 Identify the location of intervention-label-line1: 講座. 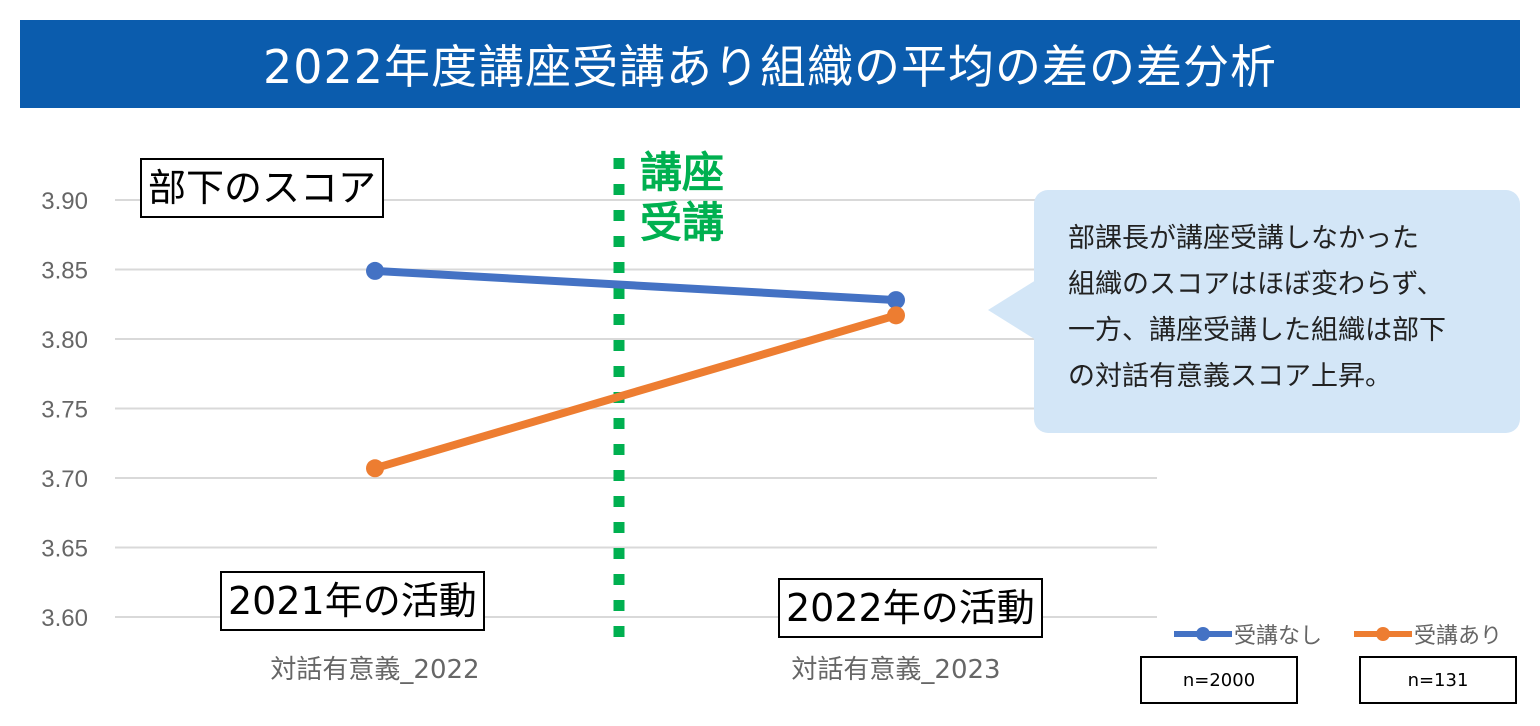
(682, 172).